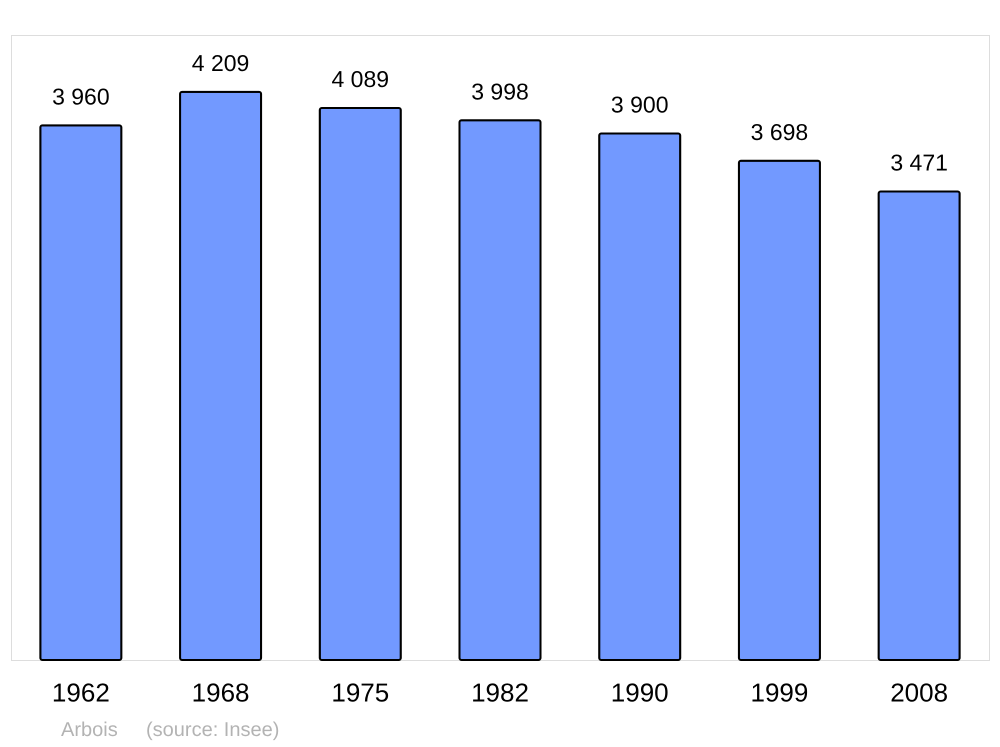 This screenshot has height=747, width=1000. What do you see at coordinates (81, 693) in the screenshot?
I see `x-tick-label: 1962` at bounding box center [81, 693].